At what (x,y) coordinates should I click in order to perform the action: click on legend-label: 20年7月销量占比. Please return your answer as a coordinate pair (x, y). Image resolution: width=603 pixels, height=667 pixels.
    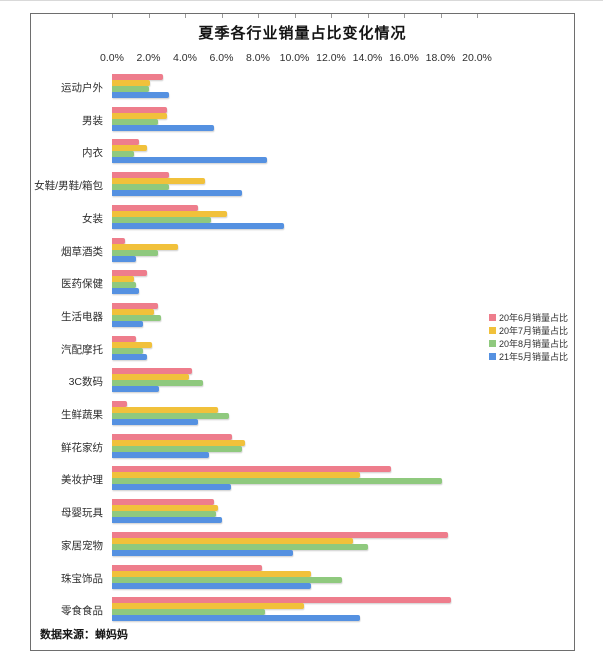
    Looking at the image, I should click on (534, 331).